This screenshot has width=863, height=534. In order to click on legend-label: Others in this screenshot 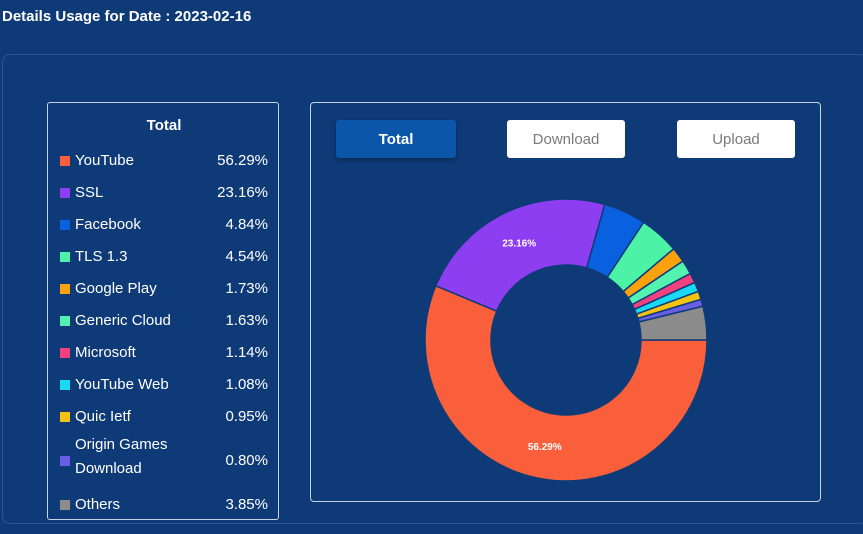, I will do `click(98, 504)`.